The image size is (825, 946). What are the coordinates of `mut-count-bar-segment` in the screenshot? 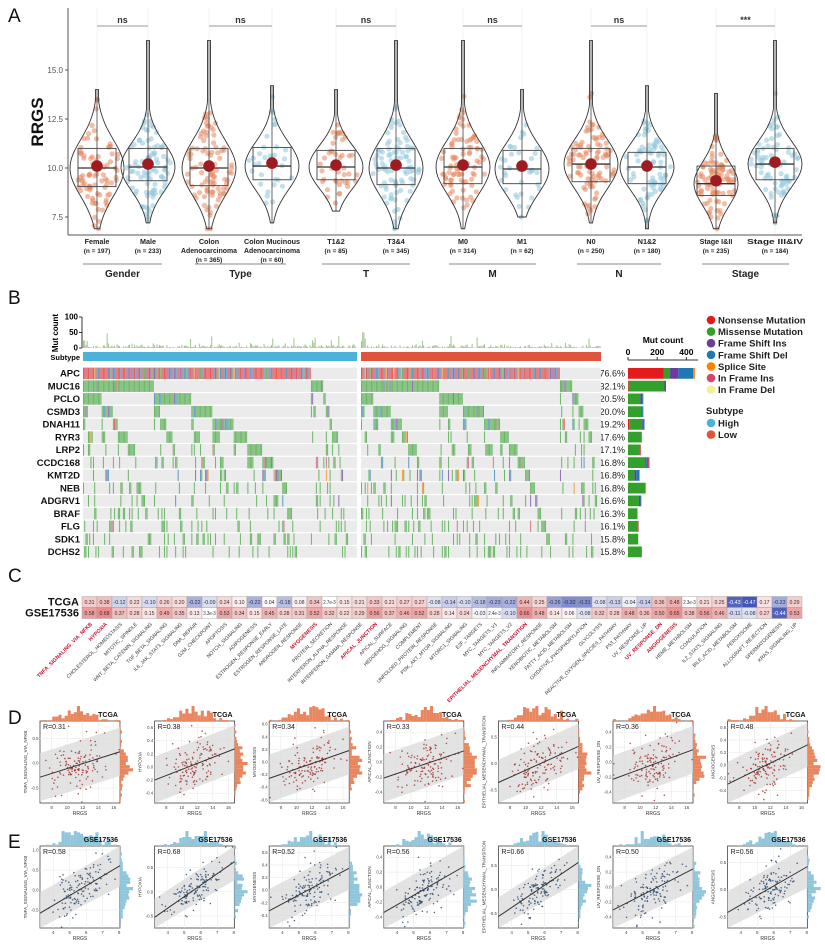 It's located at (637, 462).